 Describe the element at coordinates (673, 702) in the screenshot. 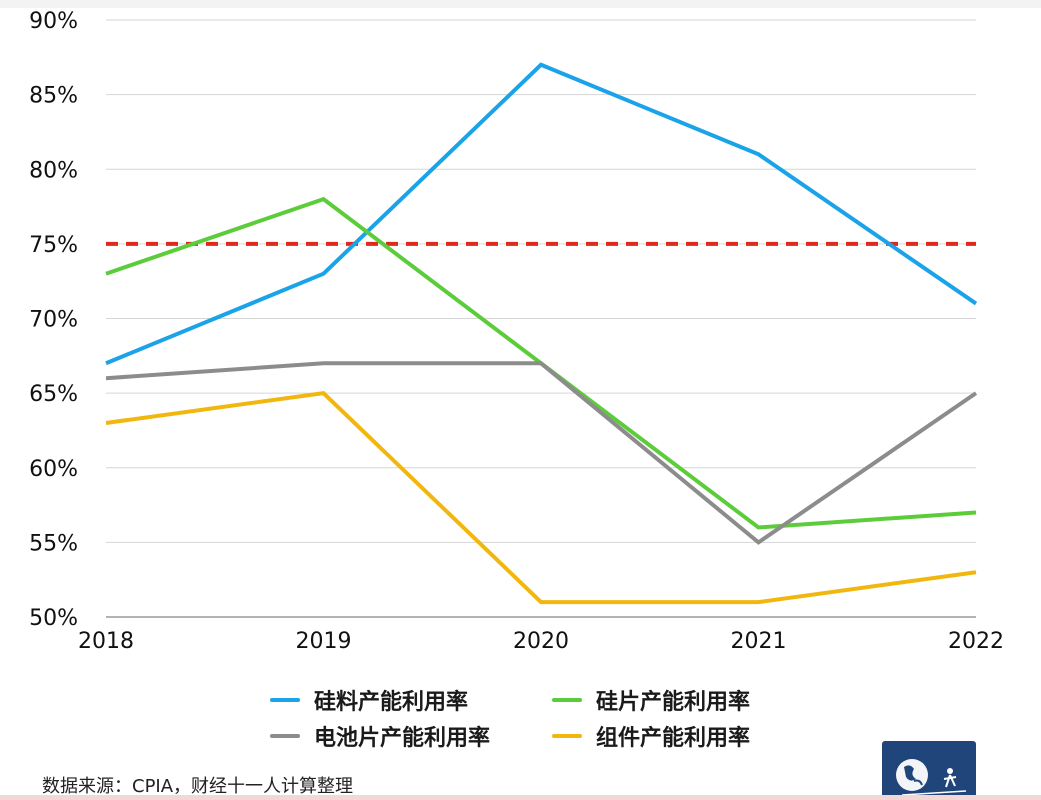

I see `legend-label-wafer: 硅片产能利用率` at that location.